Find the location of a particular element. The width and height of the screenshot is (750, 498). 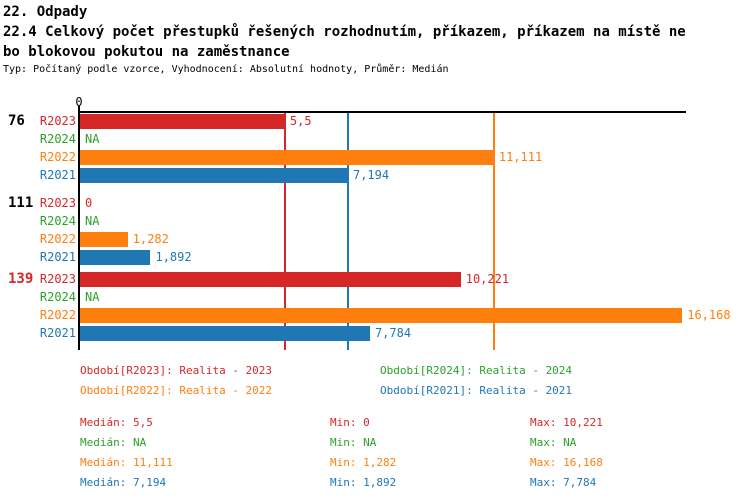

bar-value-label-R2024-g2: NA is located at coordinates (92, 297).